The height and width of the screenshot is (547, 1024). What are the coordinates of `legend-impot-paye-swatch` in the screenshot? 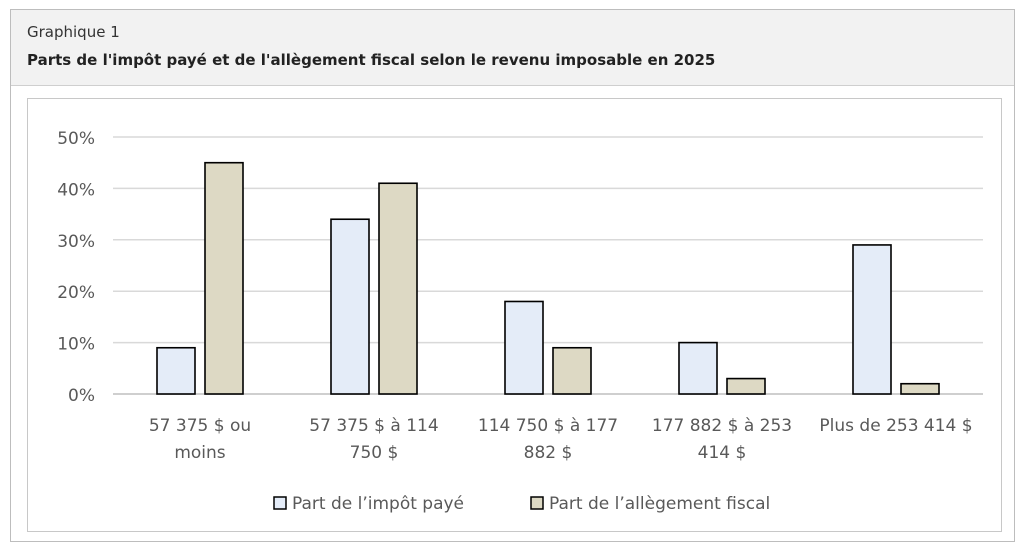 It's located at (280, 503).